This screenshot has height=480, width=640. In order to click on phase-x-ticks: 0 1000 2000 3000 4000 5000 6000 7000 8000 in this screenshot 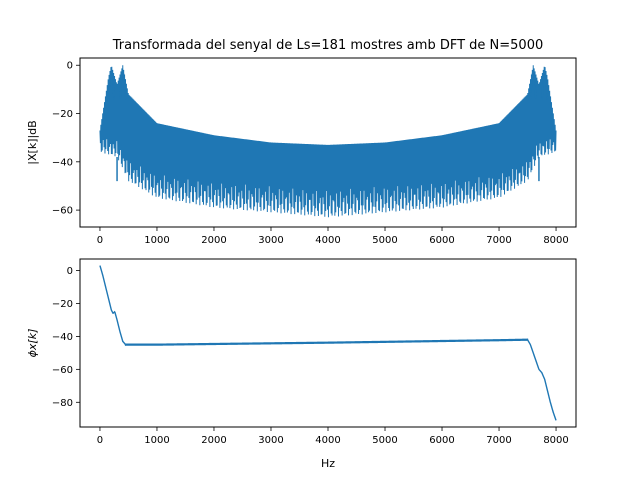, I will do `click(333, 436)`.